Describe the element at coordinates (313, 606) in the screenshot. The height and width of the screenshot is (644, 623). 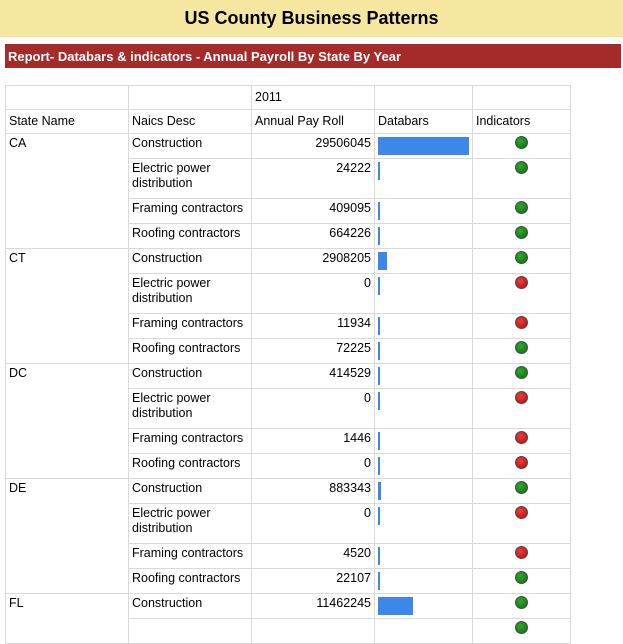
I see `payroll-value-cell: 11462245` at that location.